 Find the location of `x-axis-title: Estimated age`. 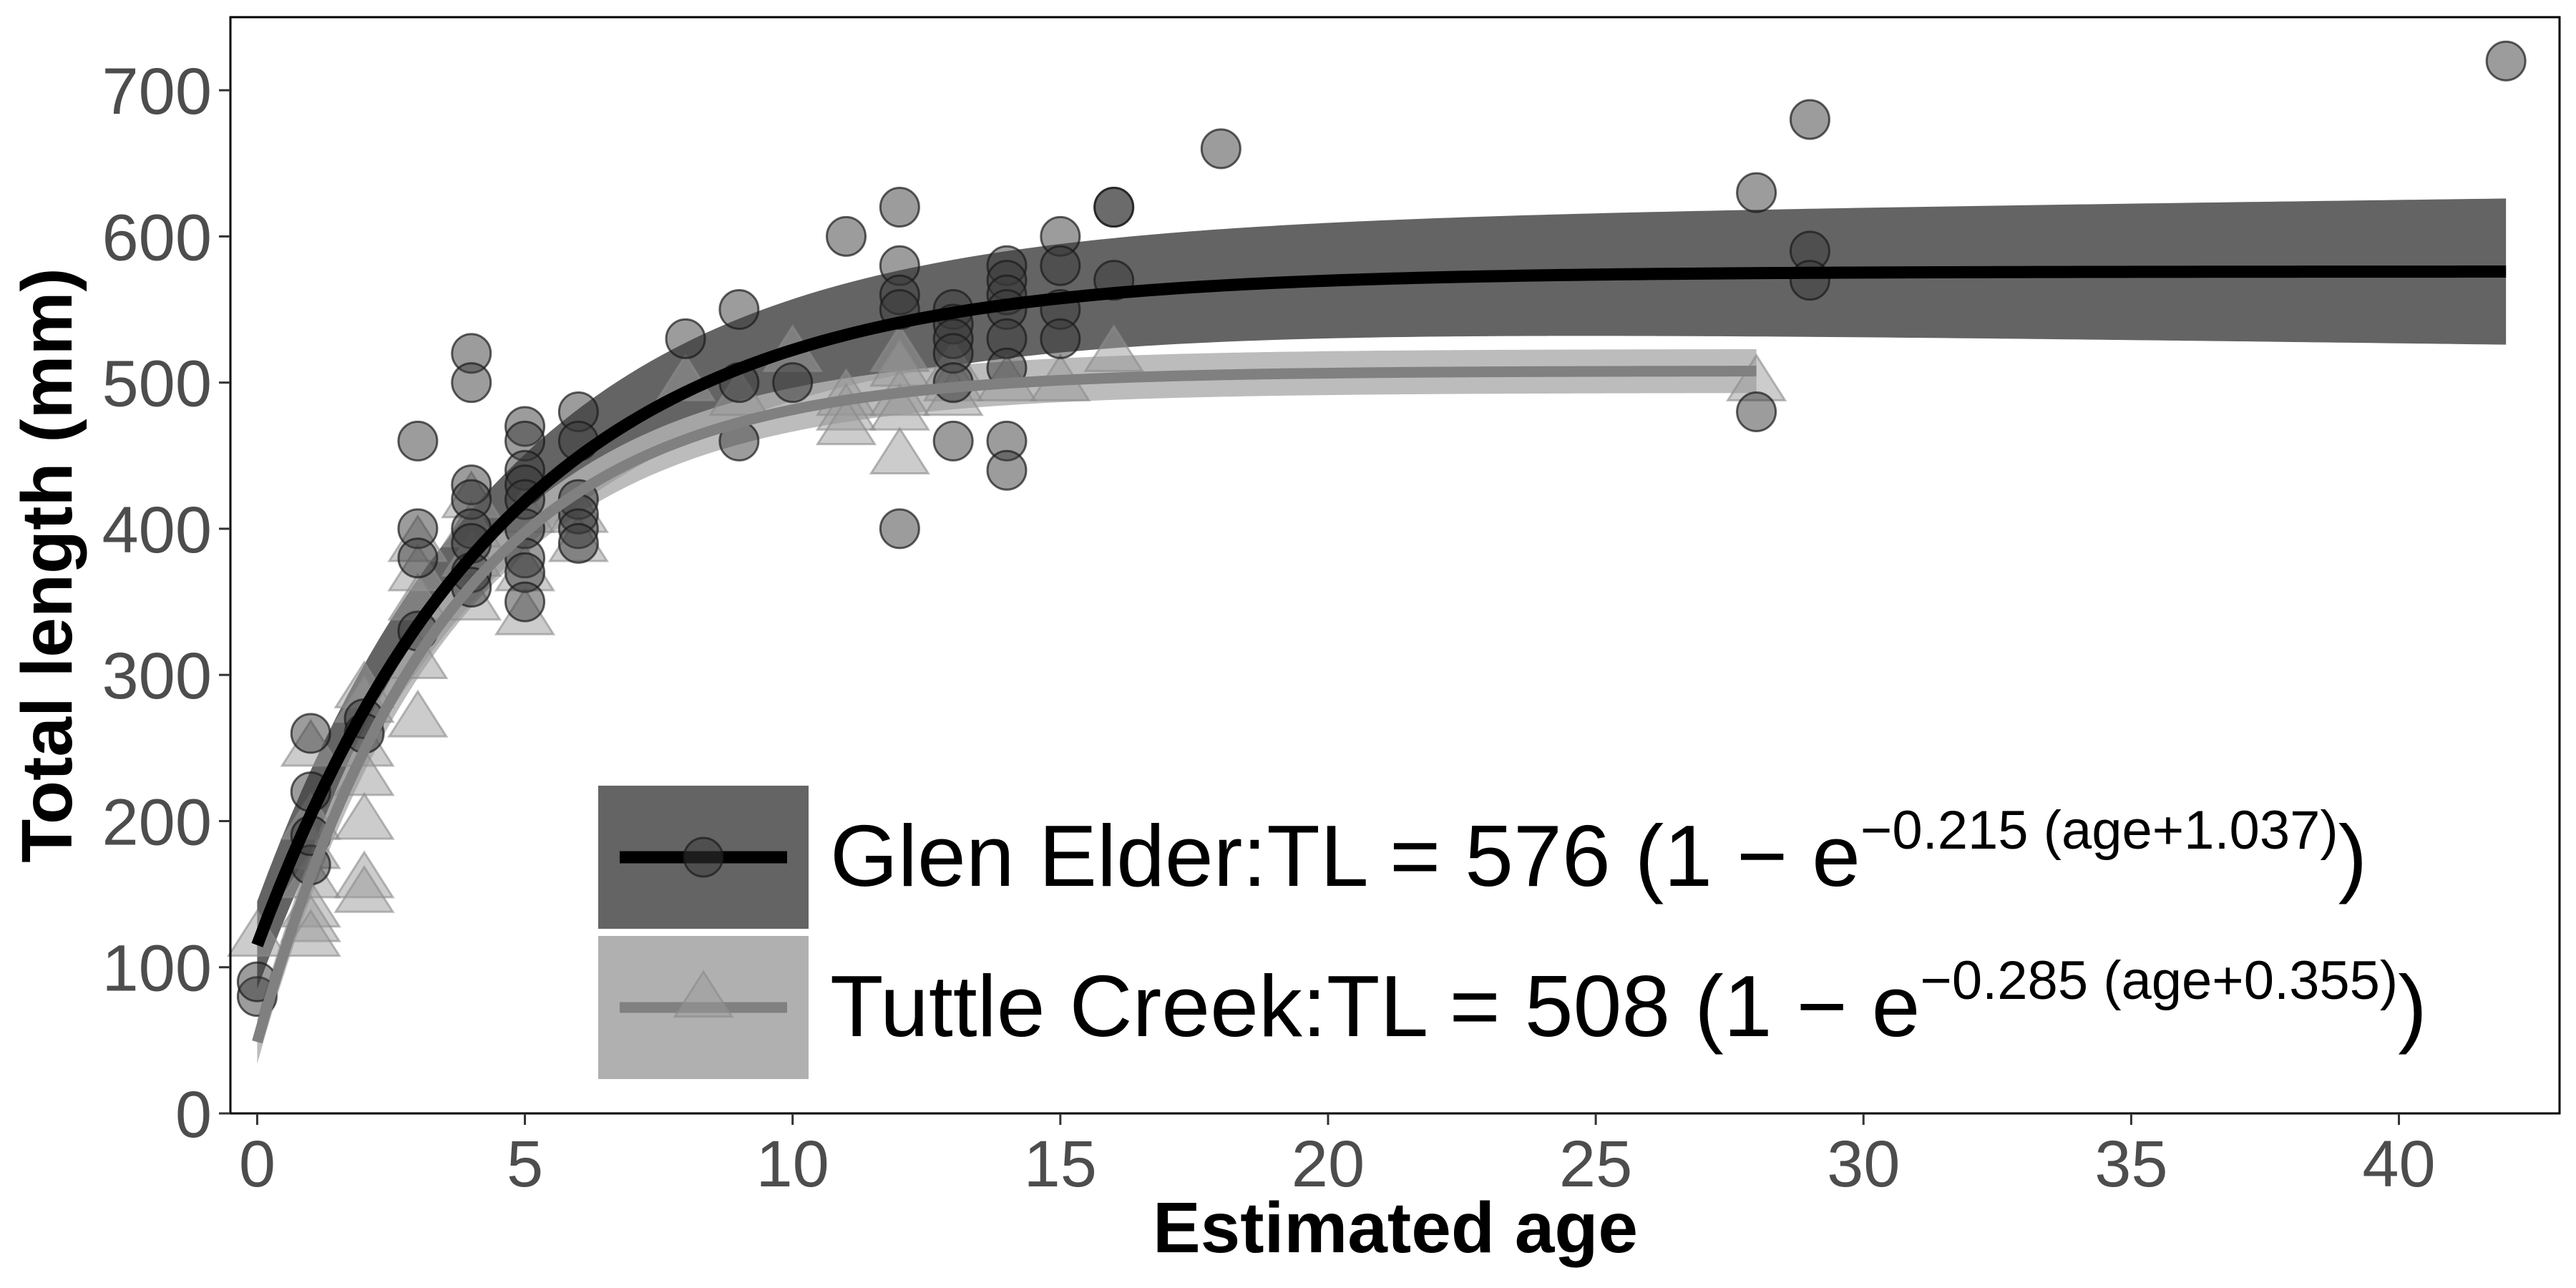

x-axis-title: Estimated age is located at coordinates (1395, 1228).